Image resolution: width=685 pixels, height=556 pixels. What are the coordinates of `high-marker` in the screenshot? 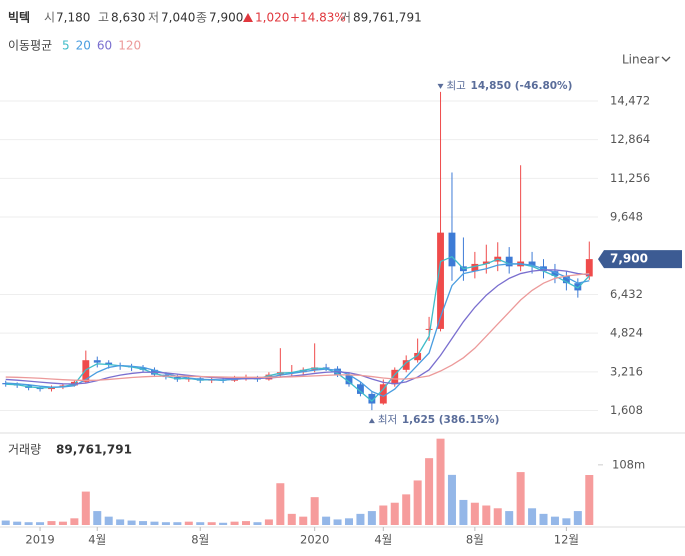 It's located at (440, 86).